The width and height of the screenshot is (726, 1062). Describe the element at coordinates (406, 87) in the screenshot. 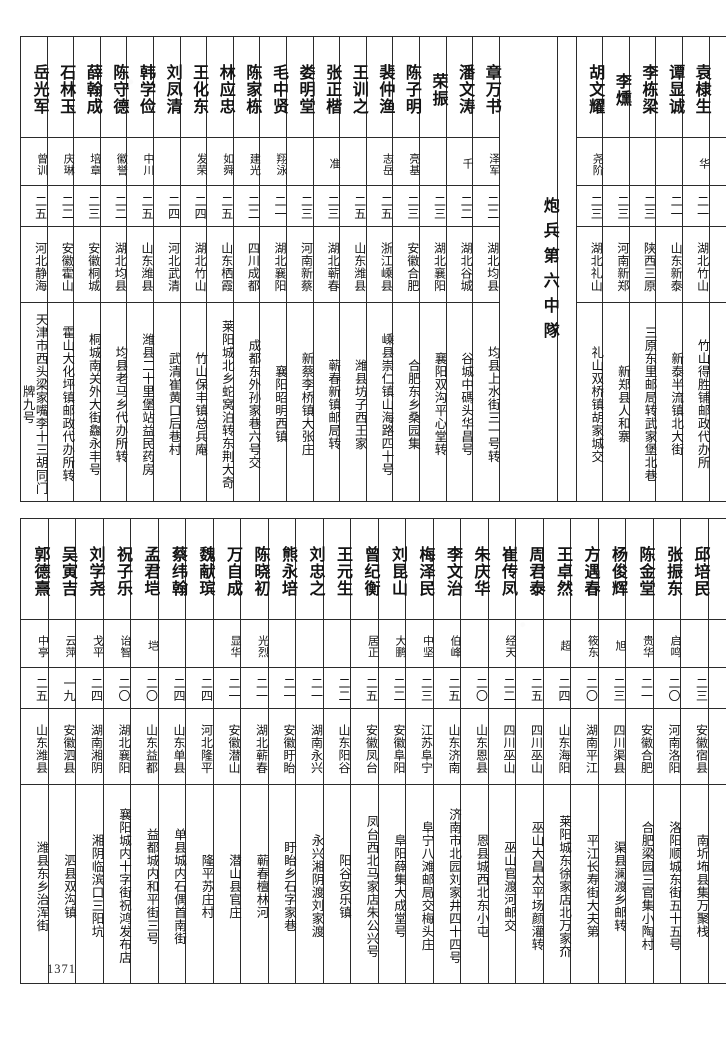

I see `top-left-4-name: 陈子明` at that location.